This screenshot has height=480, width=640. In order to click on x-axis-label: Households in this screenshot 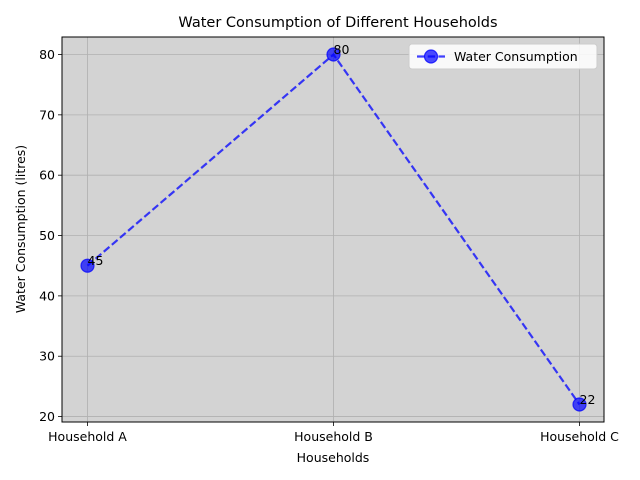, I will do `click(333, 457)`.